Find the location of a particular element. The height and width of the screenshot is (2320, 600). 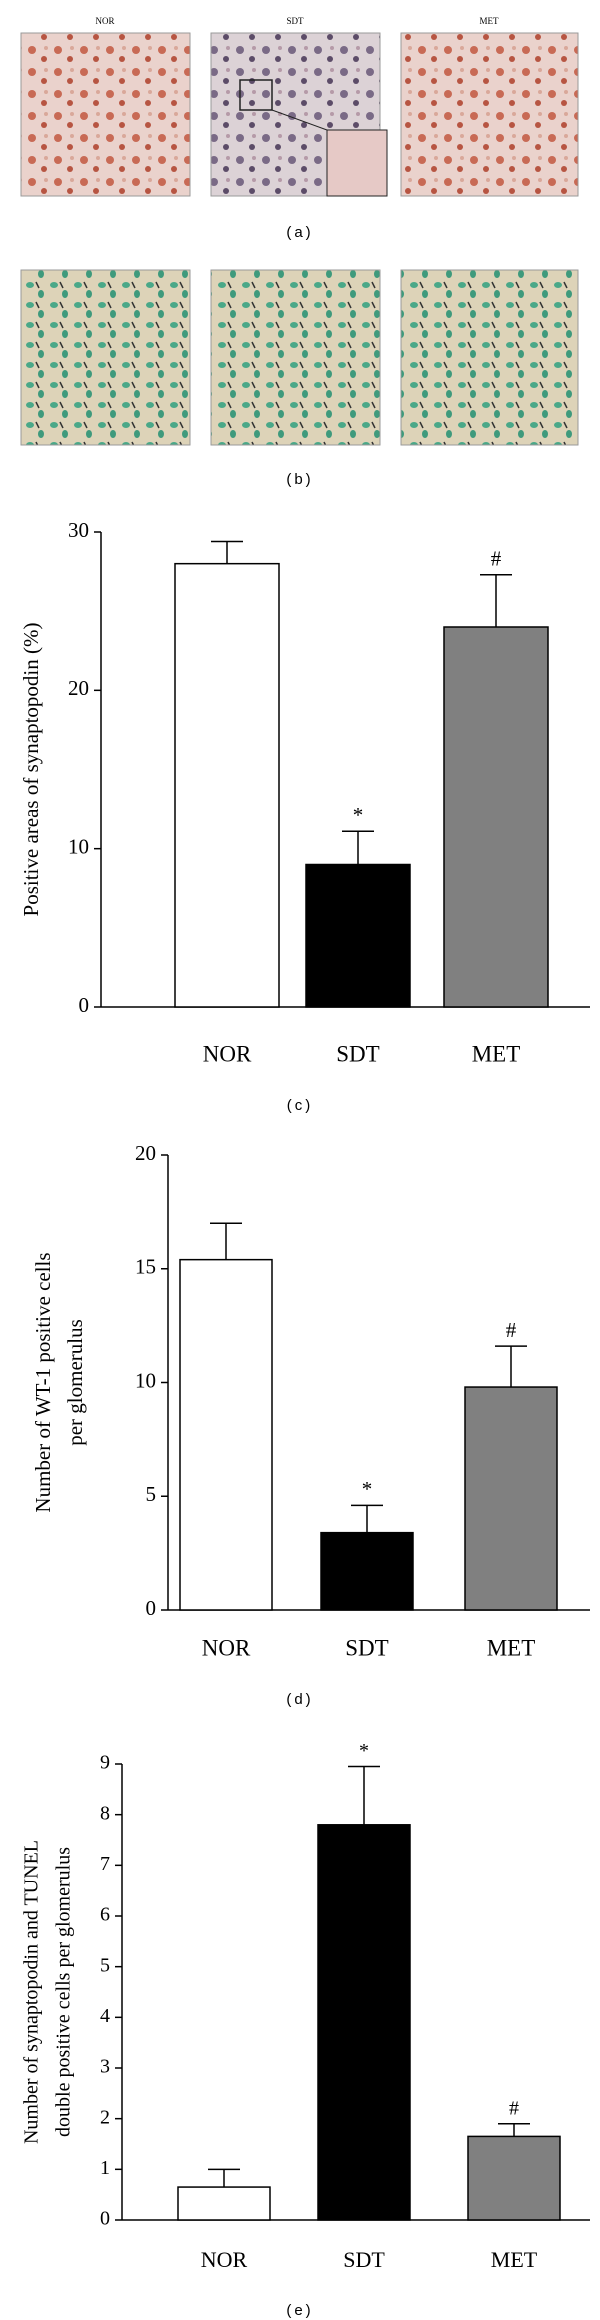

y-tick-label: 3 is located at coordinates (105, 2067).